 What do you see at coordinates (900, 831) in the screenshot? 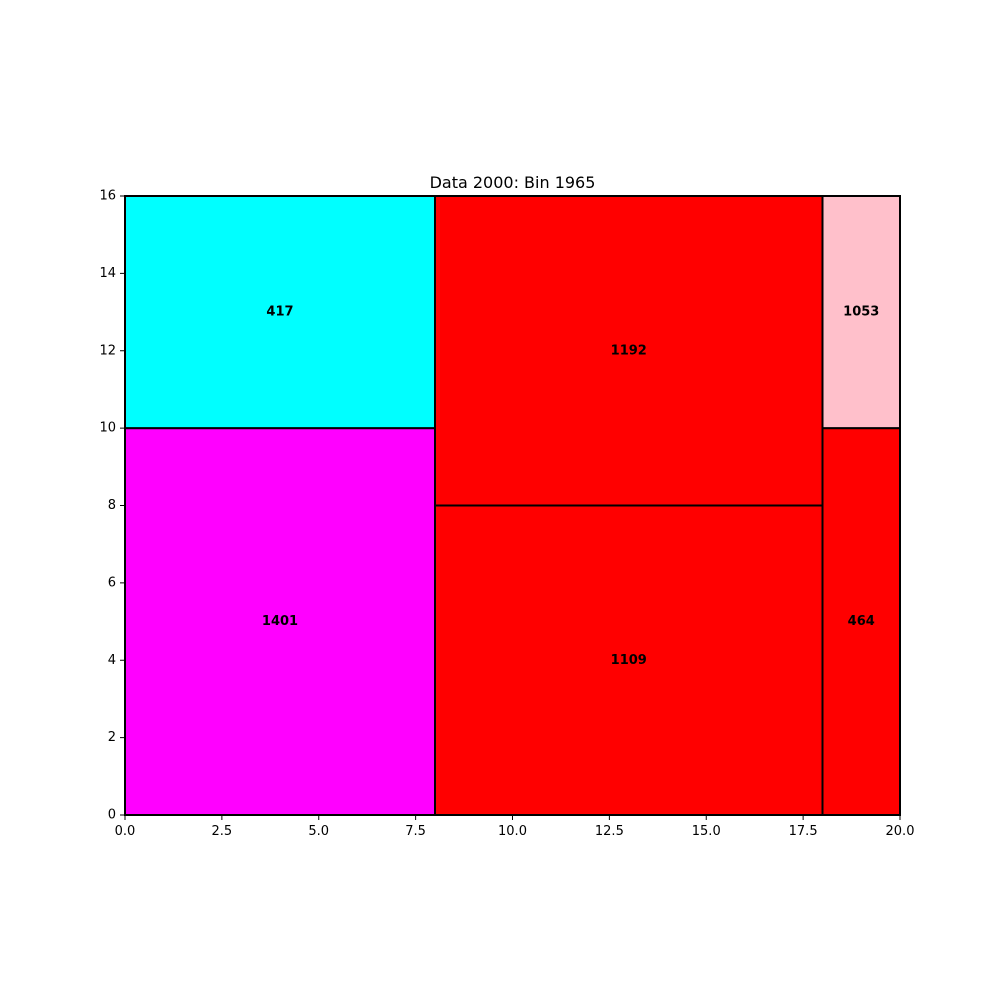
I see `x-tick-label: 20.0` at bounding box center [900, 831].